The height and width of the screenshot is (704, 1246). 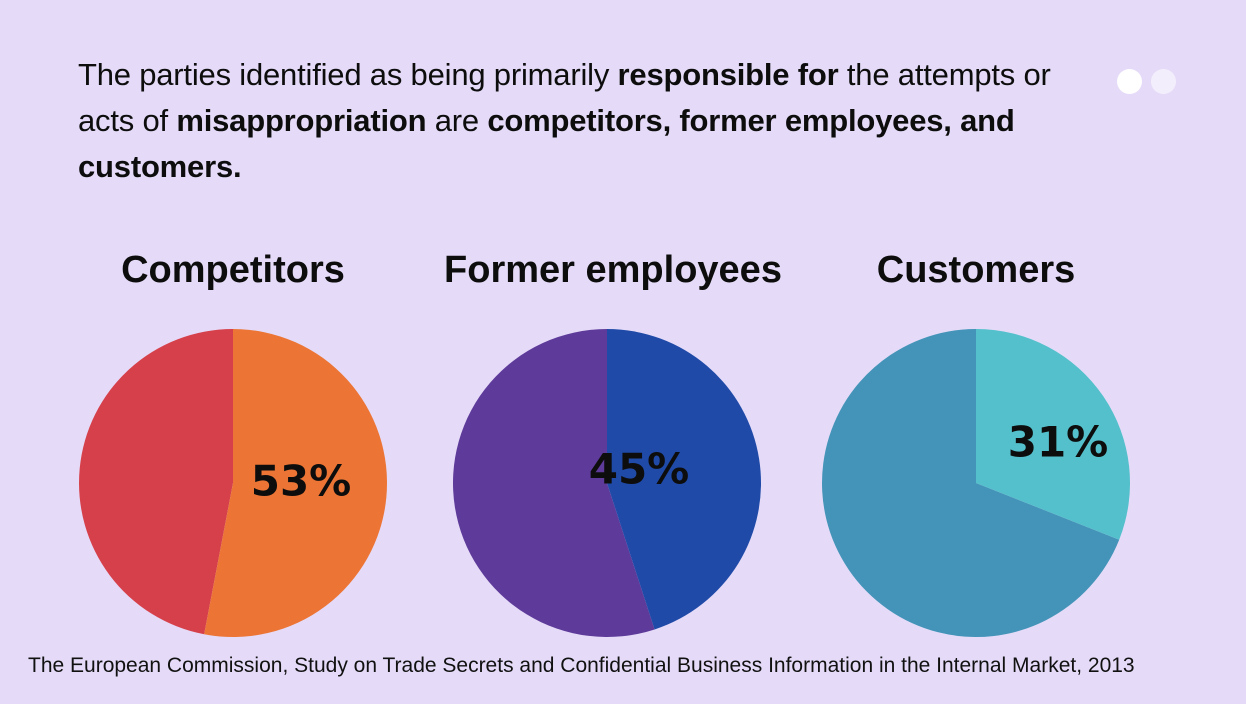 What do you see at coordinates (301, 481) in the screenshot?
I see `pie-label-competitors: 53%` at bounding box center [301, 481].